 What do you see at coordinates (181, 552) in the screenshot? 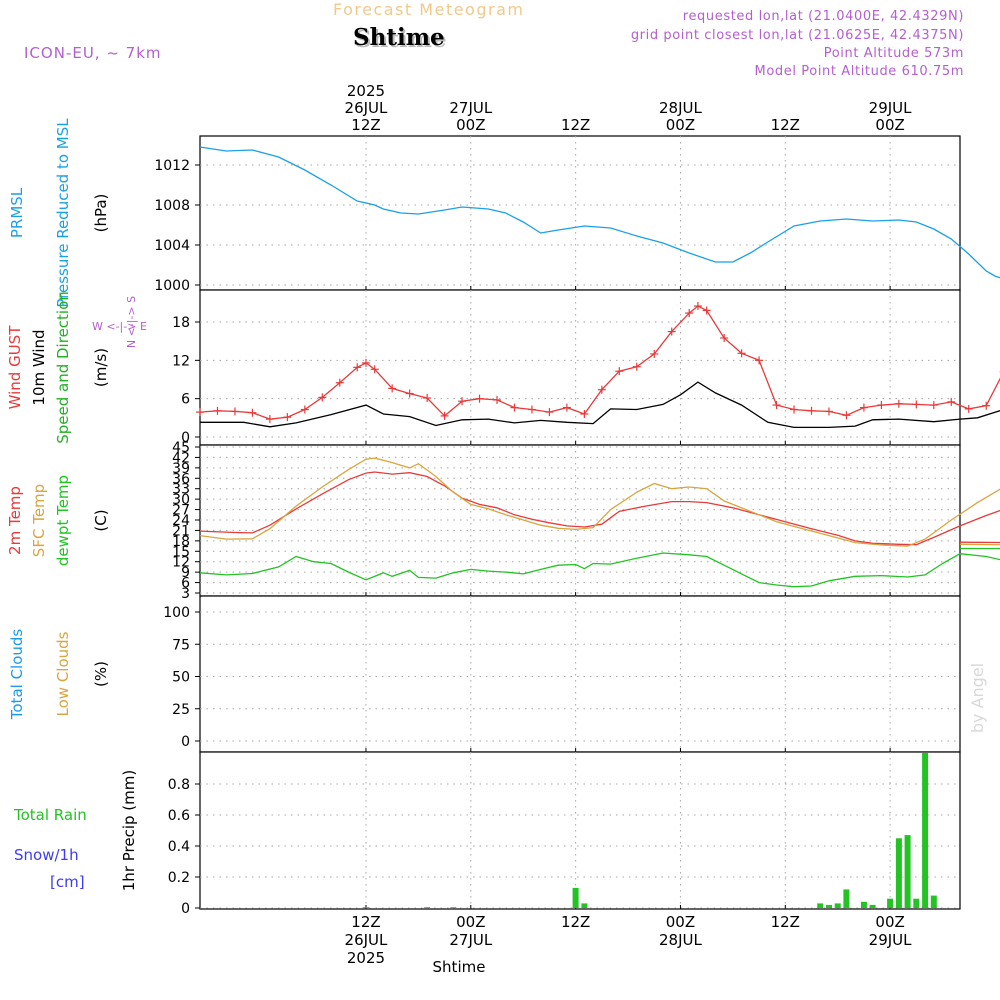
I see `temperature-ytick-label: 15` at bounding box center [181, 552].